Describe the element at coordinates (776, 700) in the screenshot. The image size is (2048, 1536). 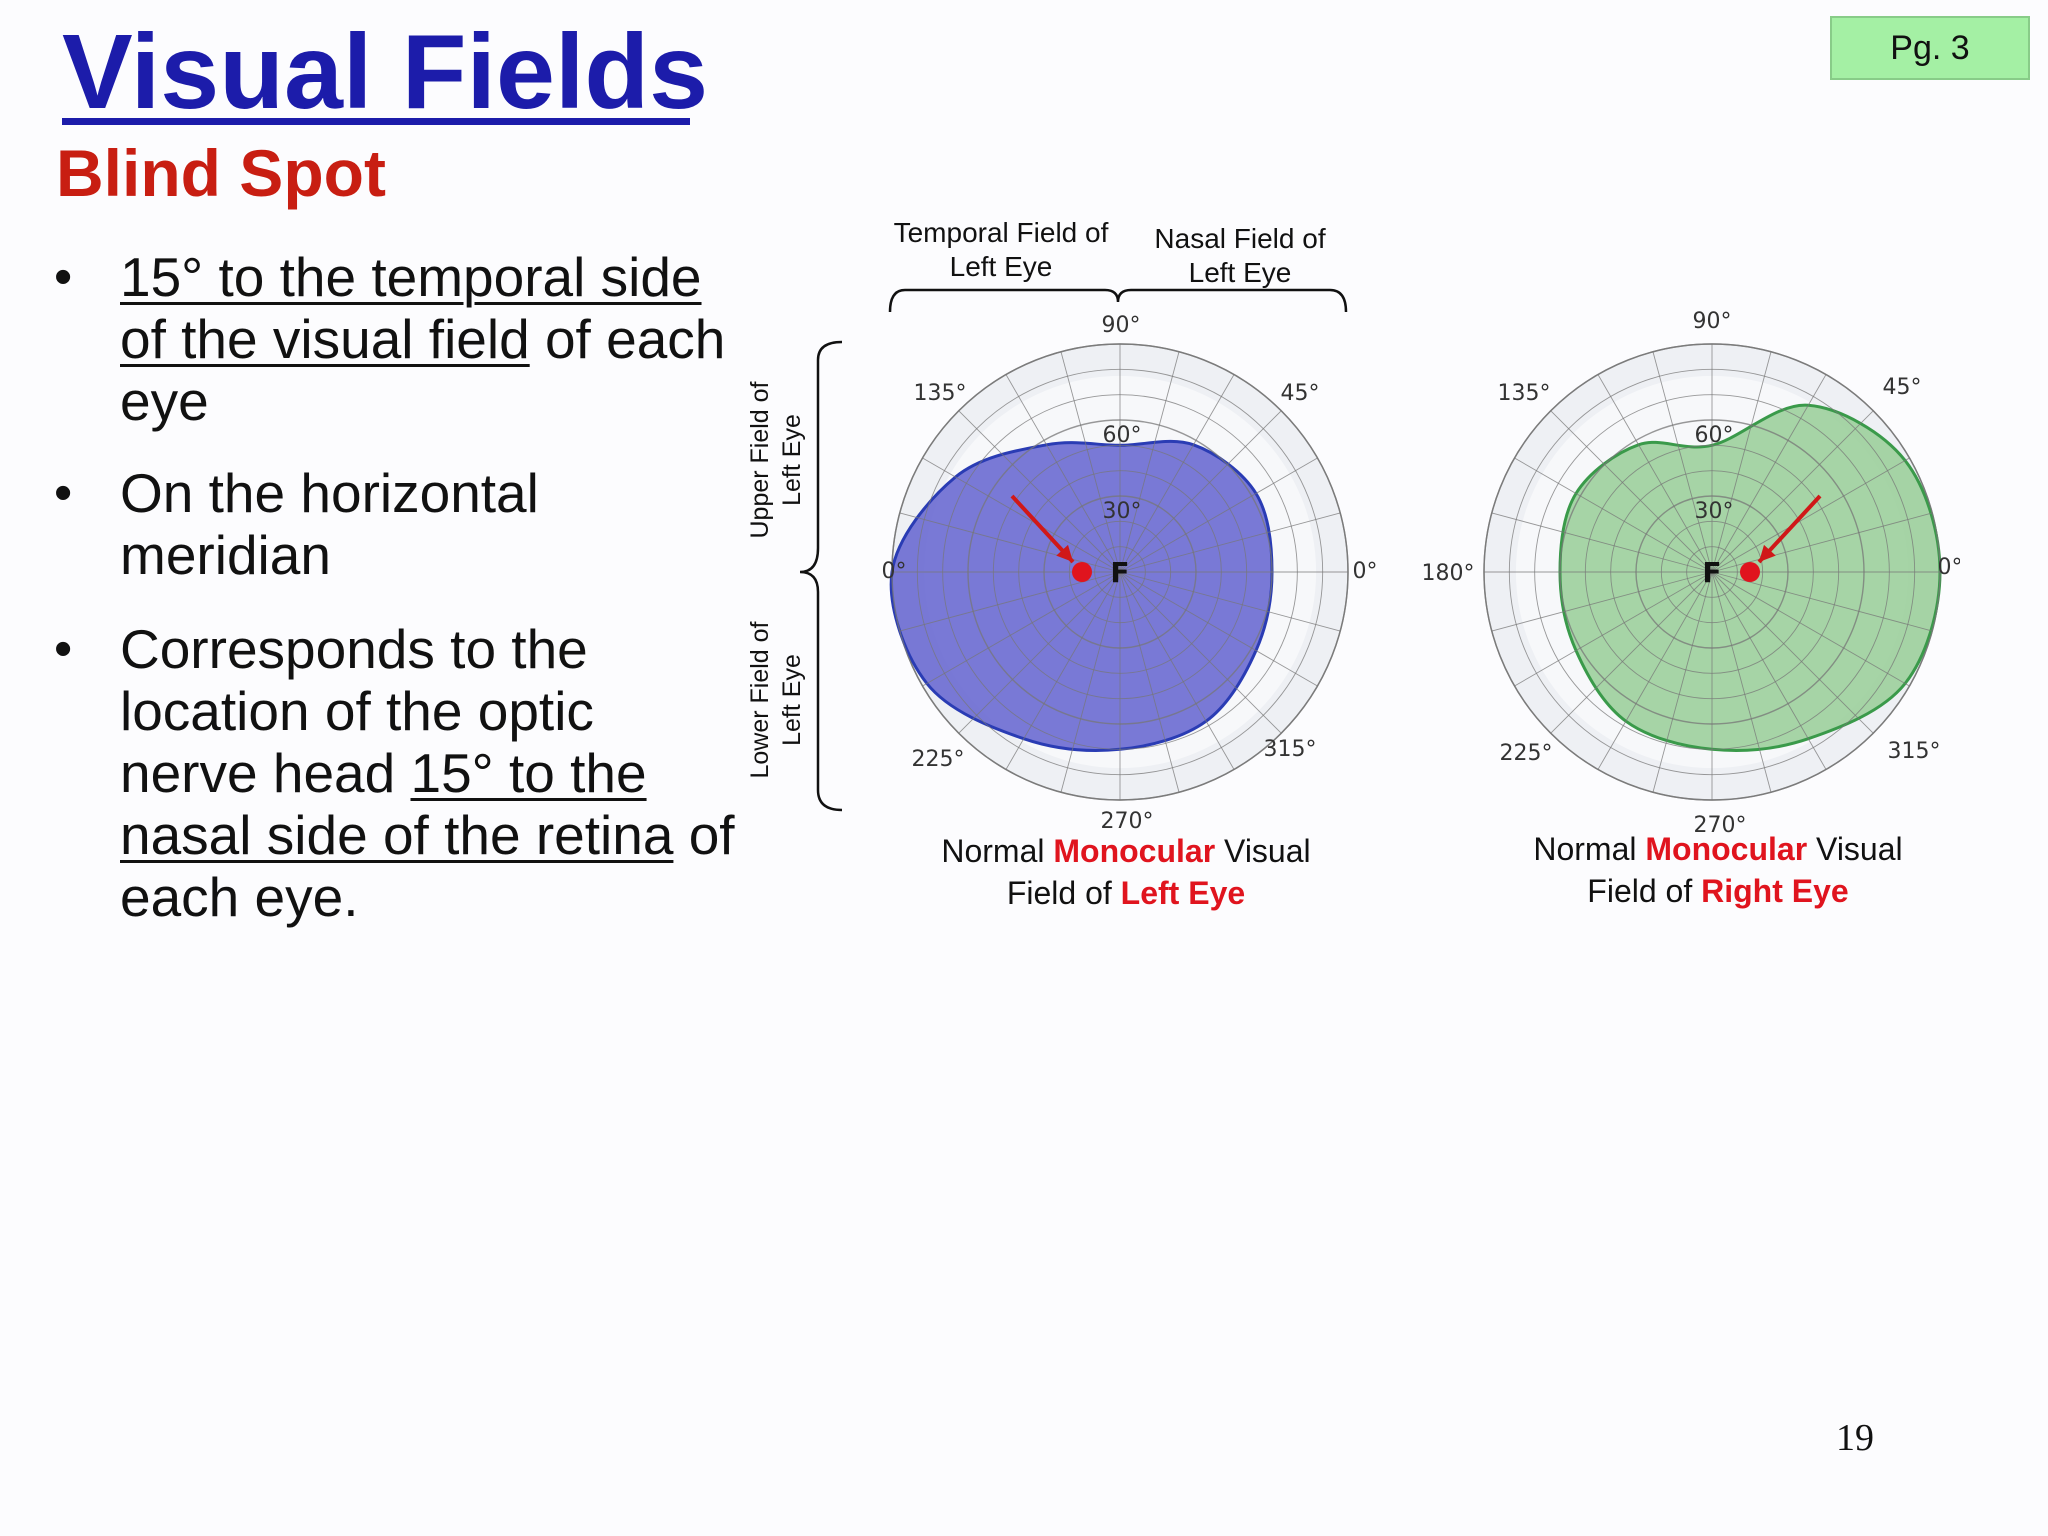
I see `lower-field-label: Lower Field of Left Eye` at that location.